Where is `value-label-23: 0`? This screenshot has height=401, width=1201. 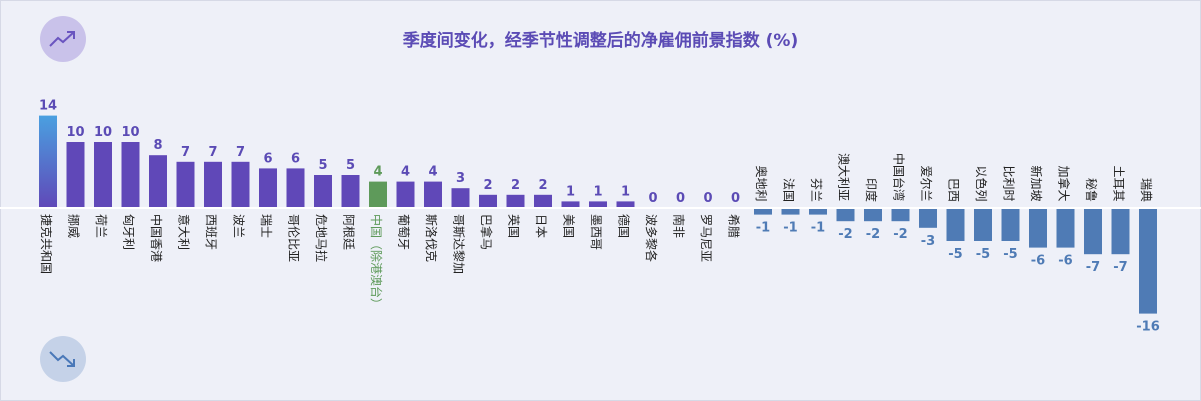 value-label-23: 0 is located at coordinates (680, 198).